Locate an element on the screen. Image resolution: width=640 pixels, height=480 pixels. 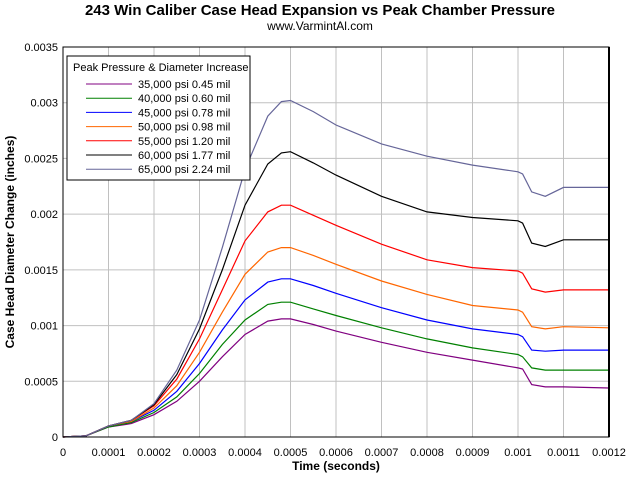
legend-label-2: 45,000 psi 0.78 mil is located at coordinates (184, 113).